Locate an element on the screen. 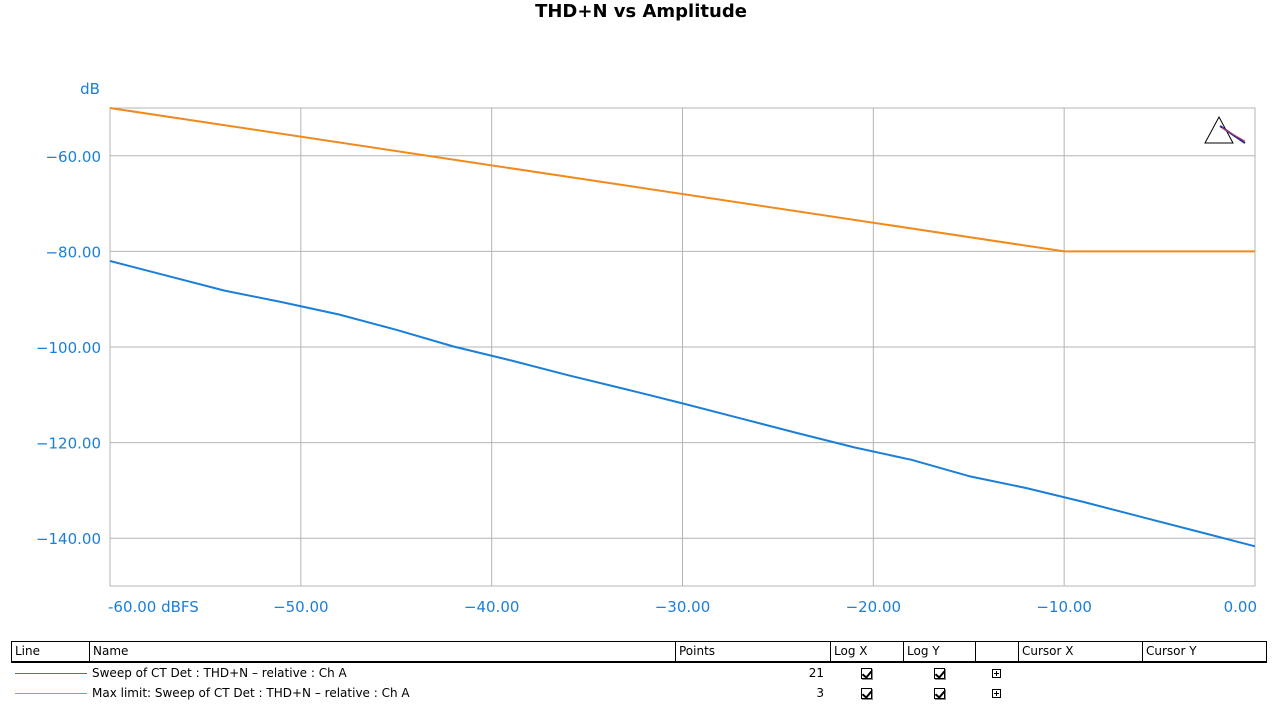  y-tick-label: −120.00 is located at coordinates (68, 444).